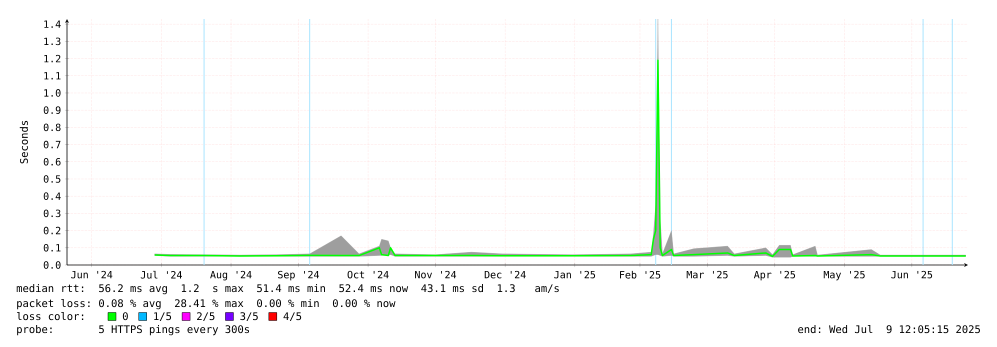  What do you see at coordinates (911, 274) in the screenshot?
I see `x-tick-label: Jun '25` at bounding box center [911, 274].